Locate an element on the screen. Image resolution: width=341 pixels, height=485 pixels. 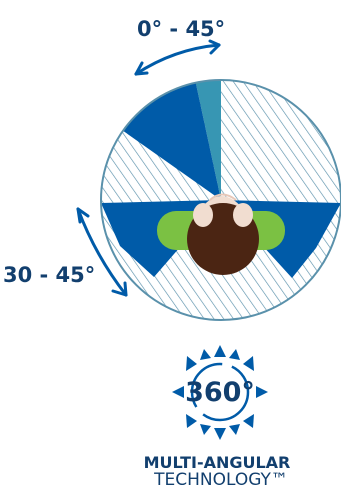
badge-subtitle: TECHNOLOGY™ is located at coordinates (220, 477).